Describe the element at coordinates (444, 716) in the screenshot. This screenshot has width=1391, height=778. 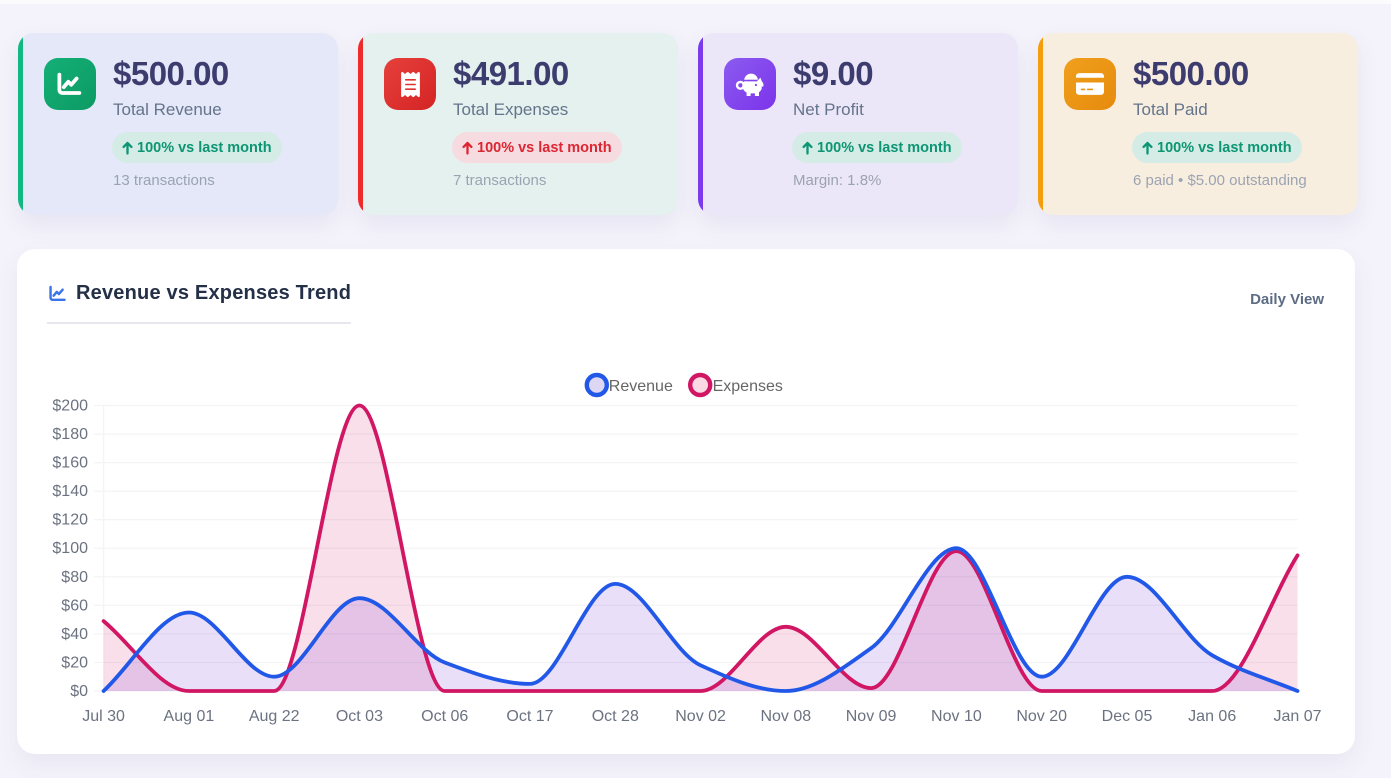
I see `svg-text: Oct 06` at that location.